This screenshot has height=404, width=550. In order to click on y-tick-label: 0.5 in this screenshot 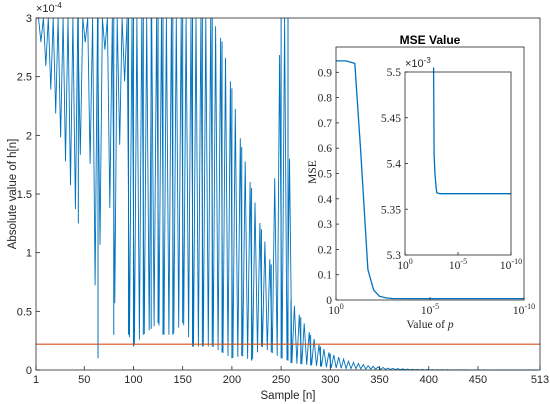, I will do `click(24, 312)`.